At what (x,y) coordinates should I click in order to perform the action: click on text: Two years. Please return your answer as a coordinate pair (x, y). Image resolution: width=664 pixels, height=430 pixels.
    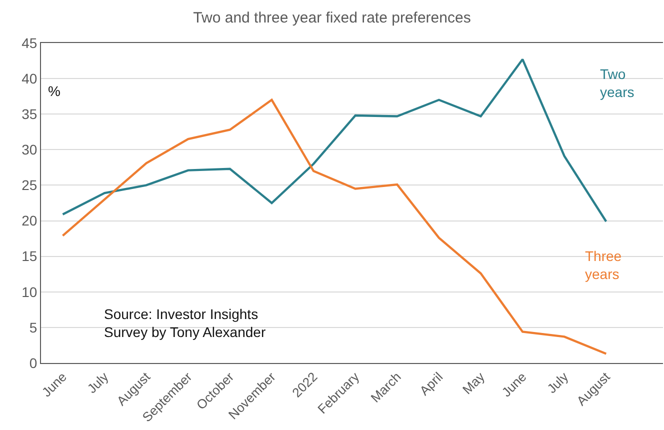
    Looking at the image, I should click on (617, 83).